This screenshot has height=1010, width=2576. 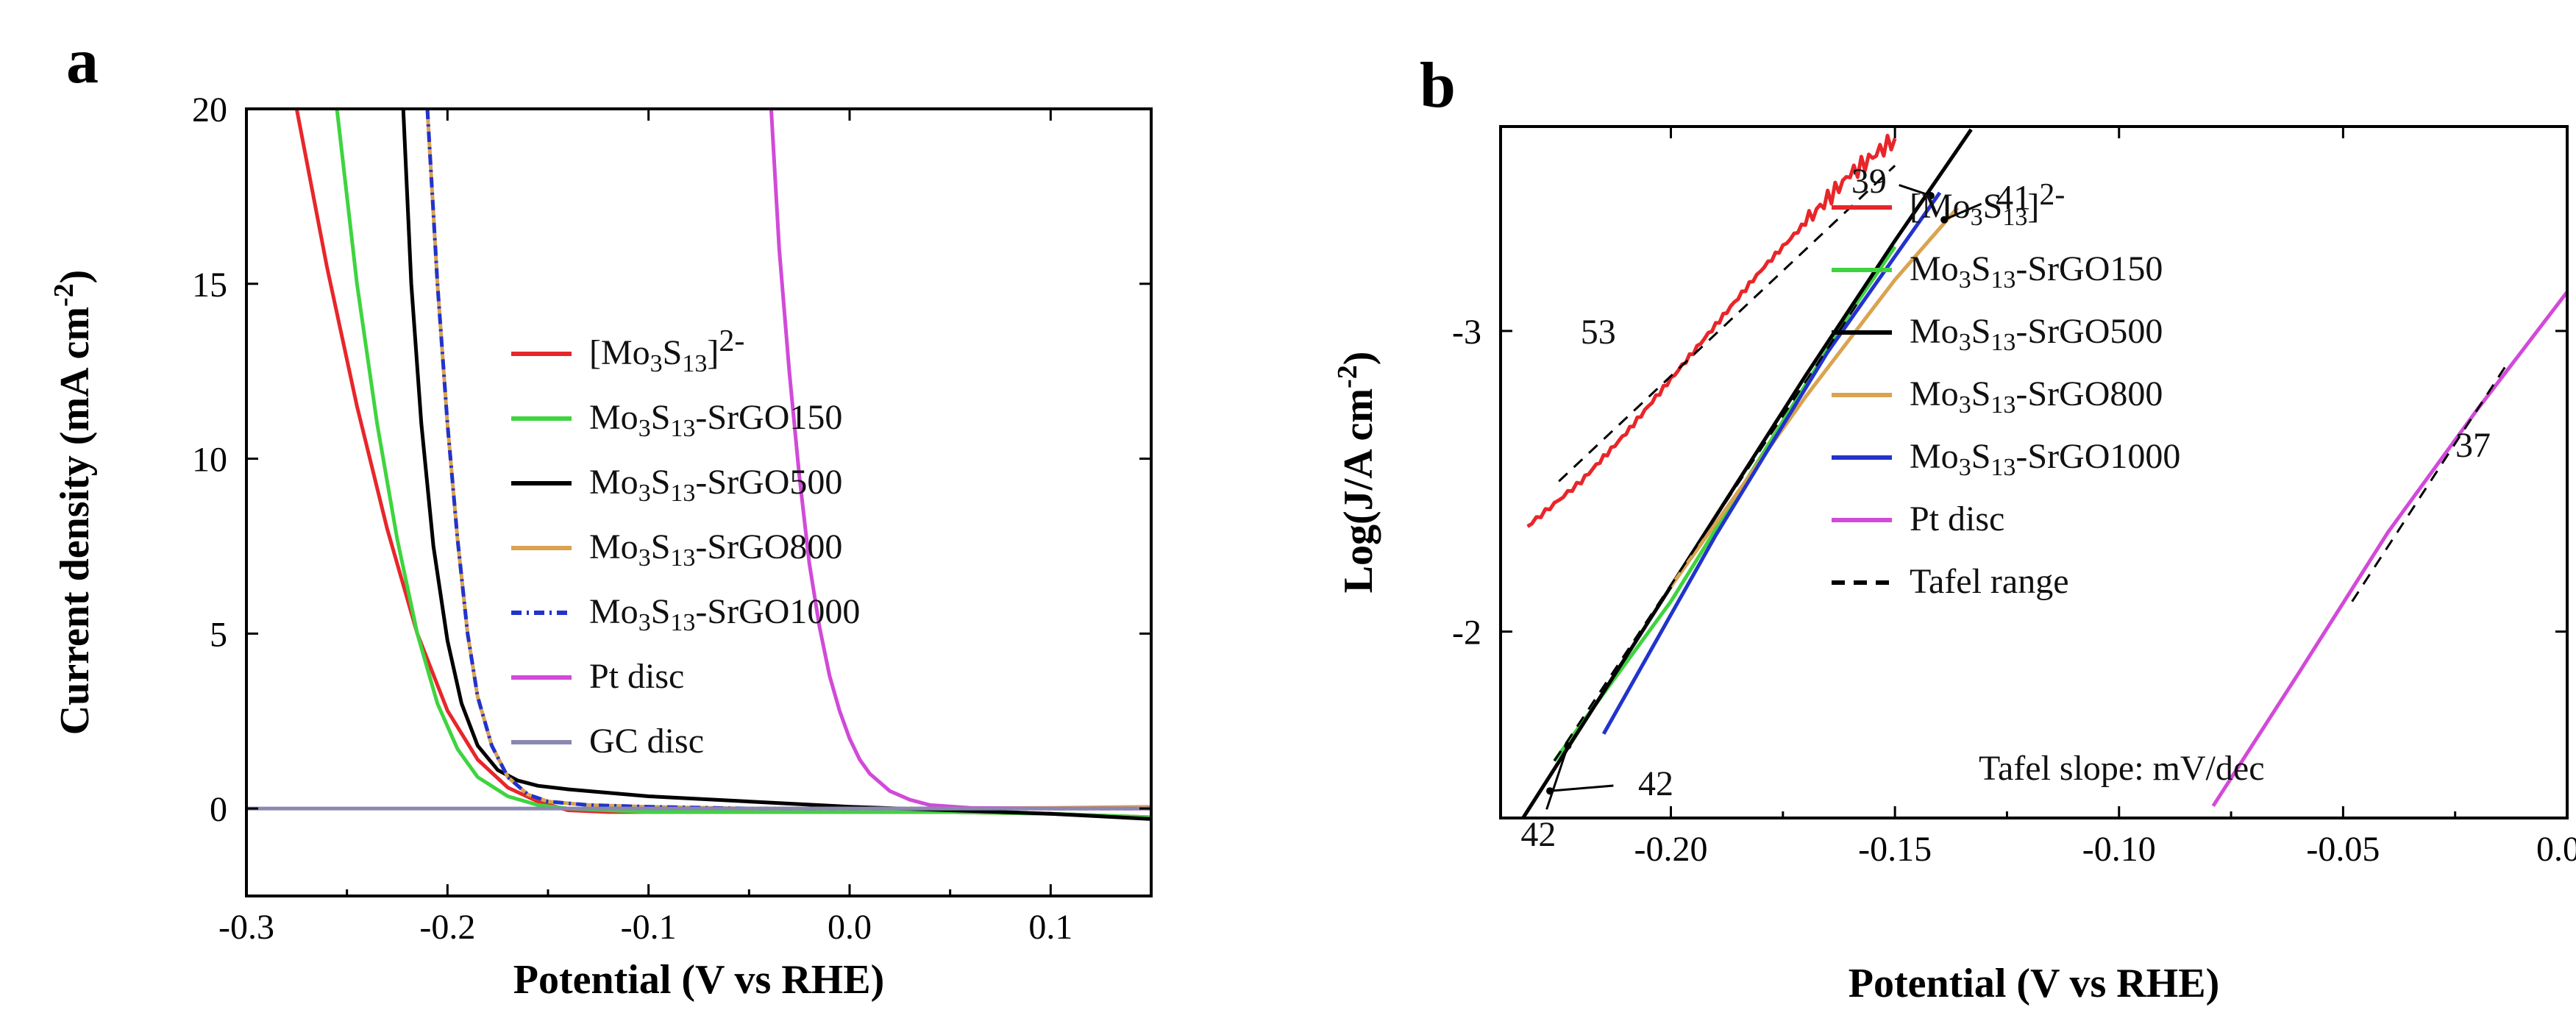 I want to click on panel-a-legend-entry-mo3s13-srgo150: Mo3S13-SrGO150, so click(x=676, y=420).